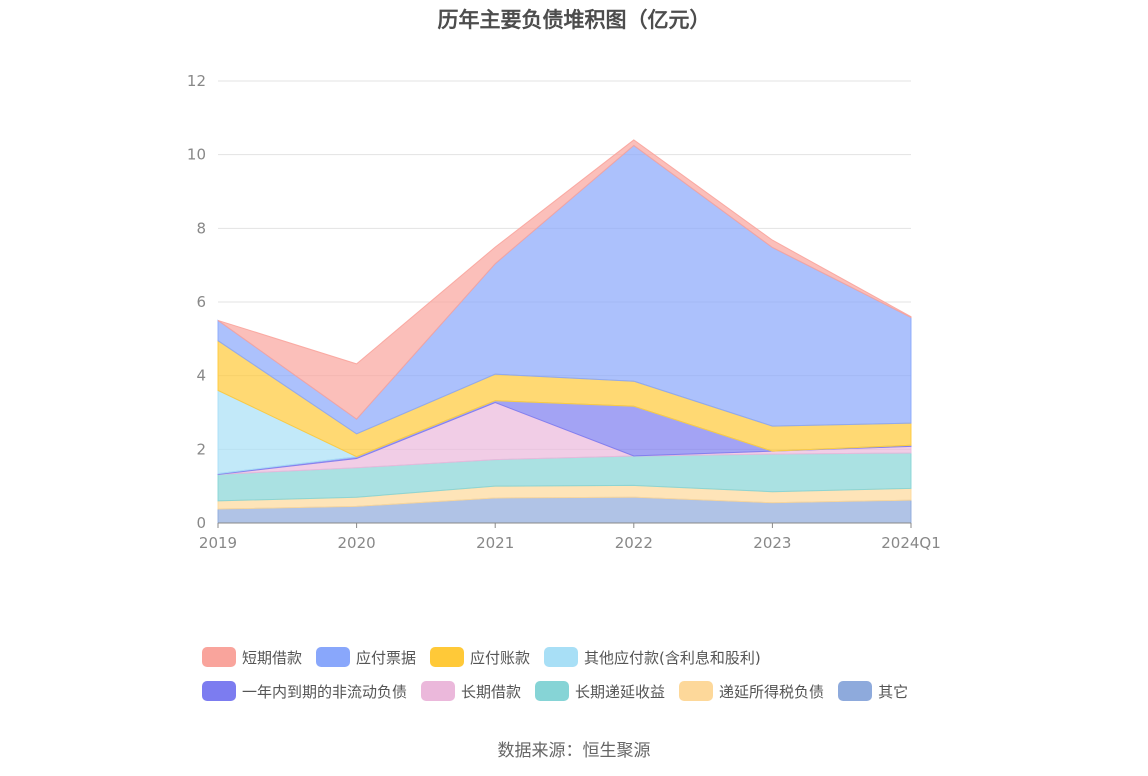 This screenshot has height=776, width=1148. I want to click on legend-item: 应付票据, so click(366, 657).